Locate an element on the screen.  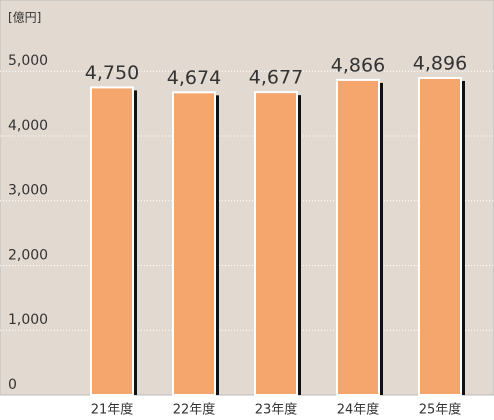
y-tick-label: 0 is located at coordinates (12, 385).